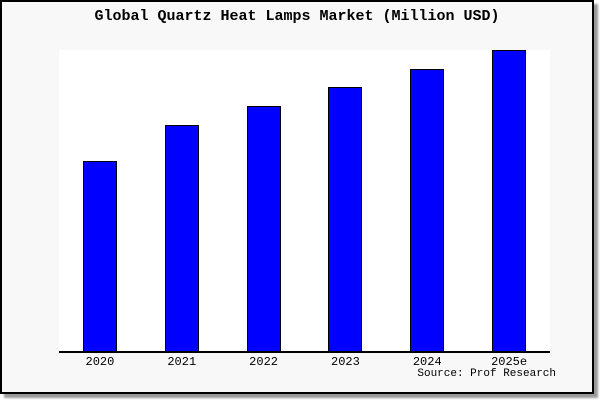 The height and width of the screenshot is (400, 600). I want to click on bar-2024, so click(427, 209).